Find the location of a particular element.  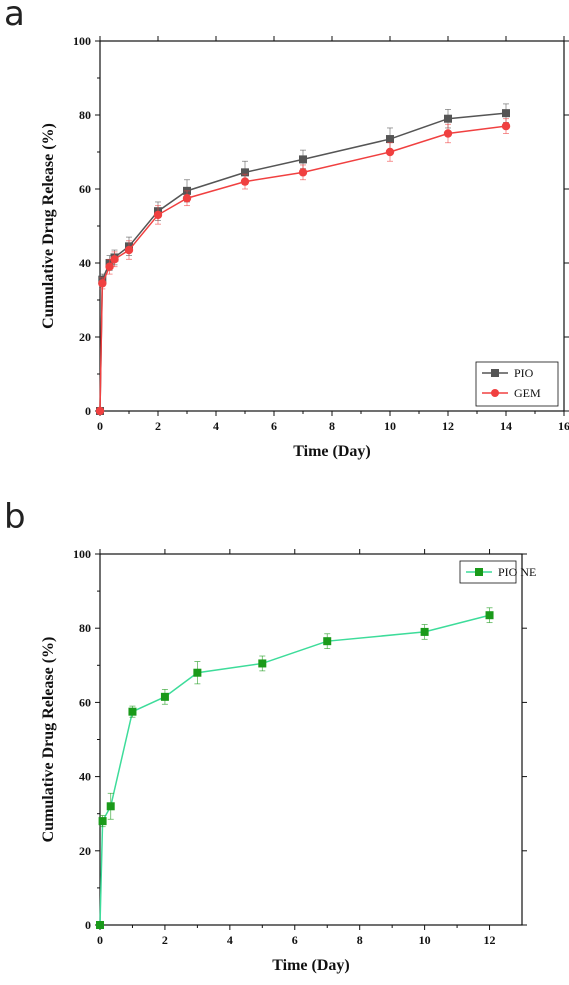

chart-a-y-tick-label: 20 is located at coordinates (85, 337).